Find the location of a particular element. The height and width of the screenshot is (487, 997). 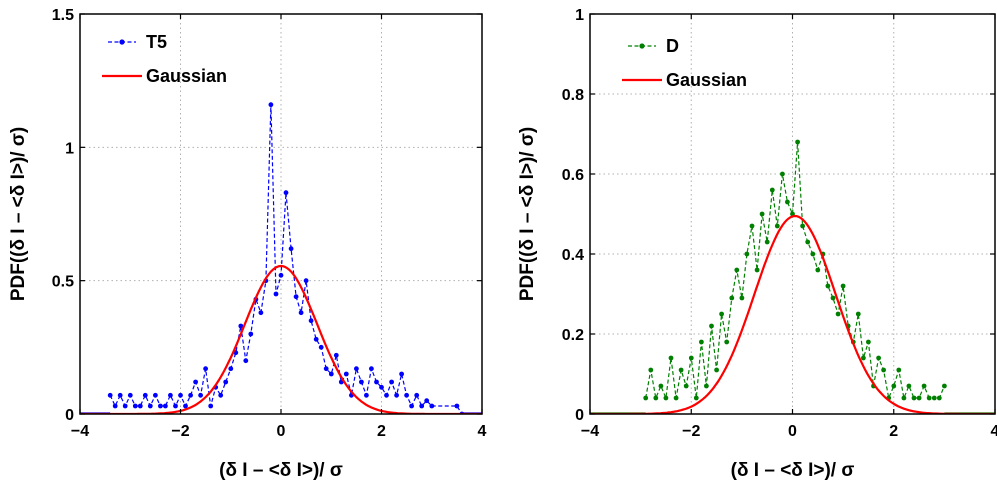

x-tick-label: −2 is located at coordinates (691, 431).